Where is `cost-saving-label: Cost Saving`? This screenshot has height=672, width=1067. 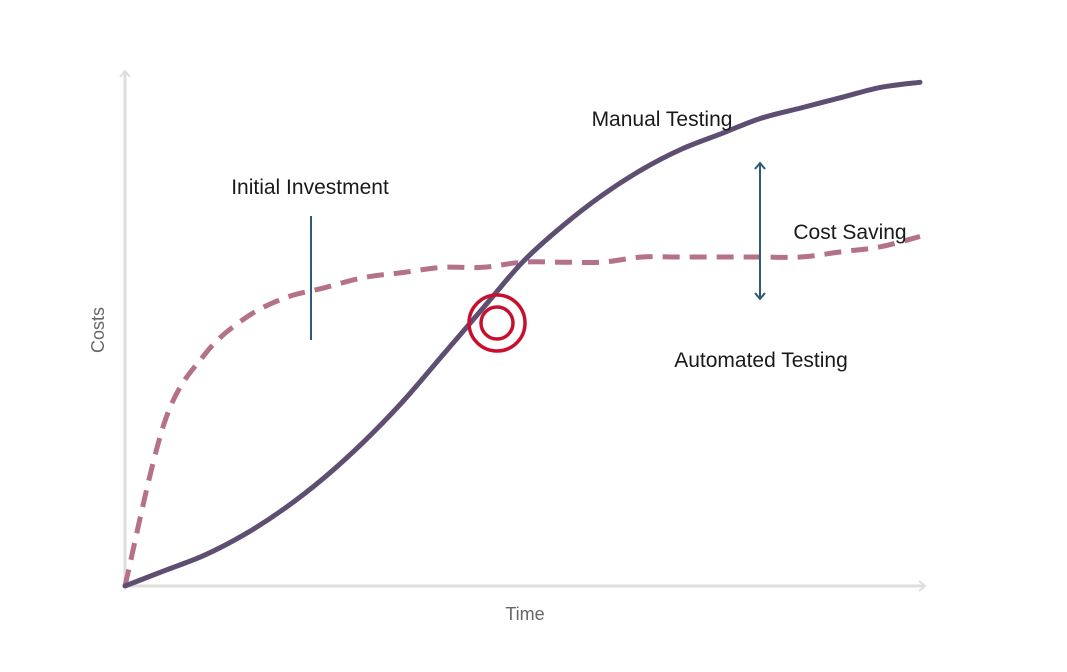 cost-saving-label: Cost Saving is located at coordinates (849, 232).